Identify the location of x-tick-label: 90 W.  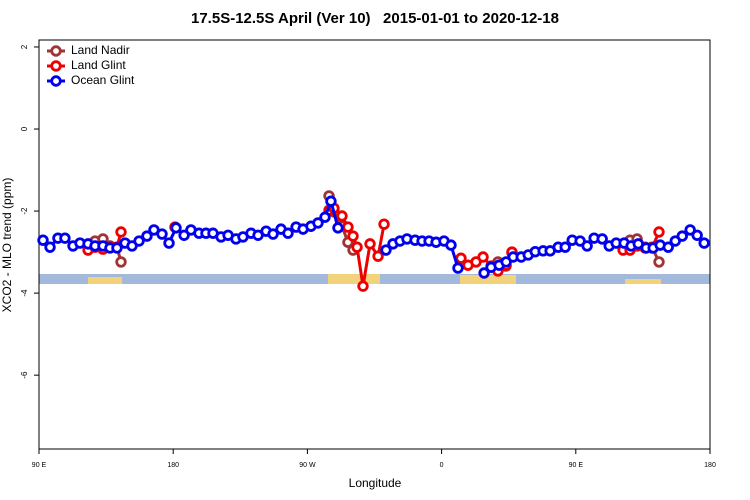
(307, 465).